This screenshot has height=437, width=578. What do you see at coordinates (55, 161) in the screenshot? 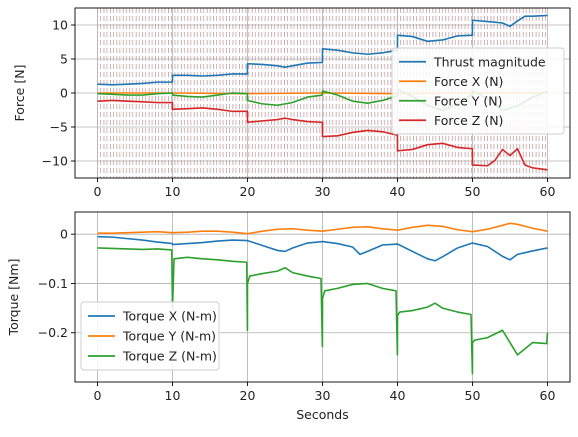
I see `y-tick-label: −10` at bounding box center [55, 161].